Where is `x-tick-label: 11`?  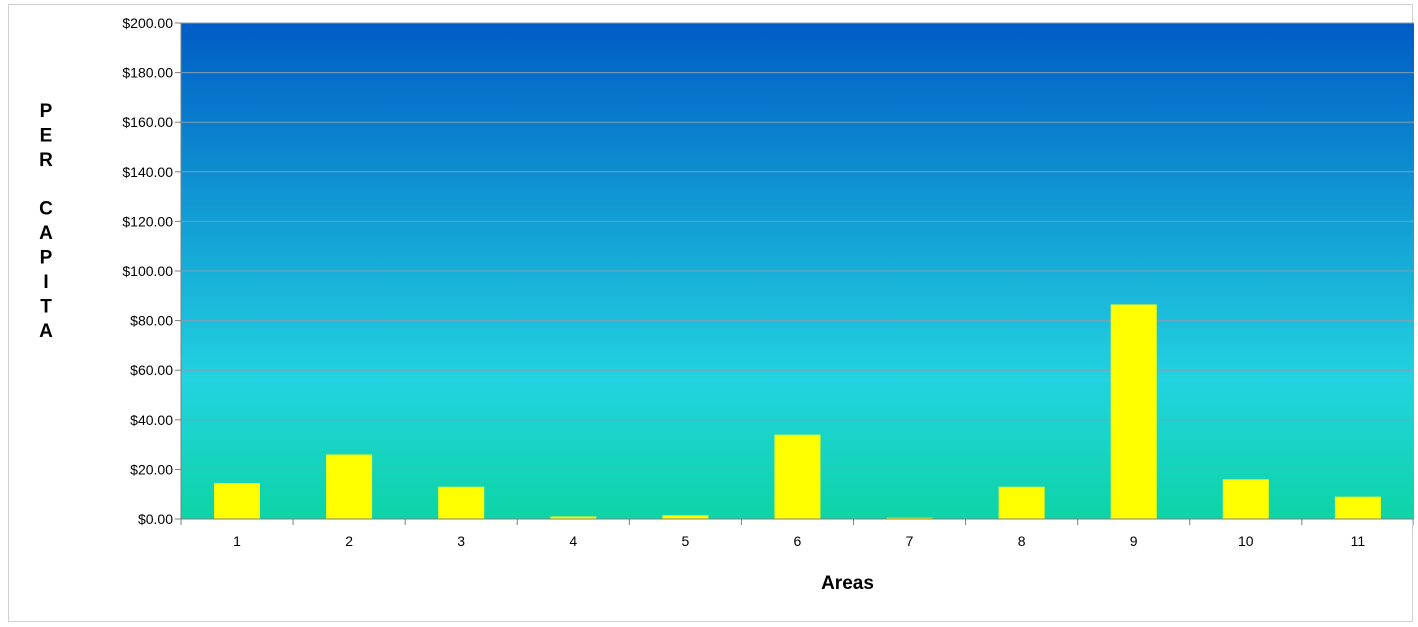 x-tick-label: 11 is located at coordinates (1358, 541).